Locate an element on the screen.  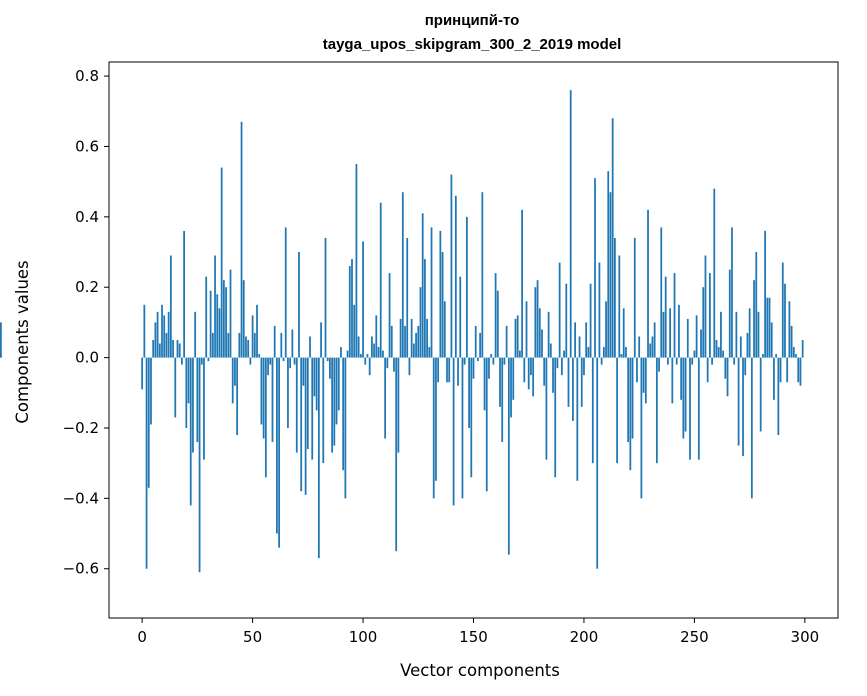
x-tick-label-0: 0 is located at coordinates (142, 637).